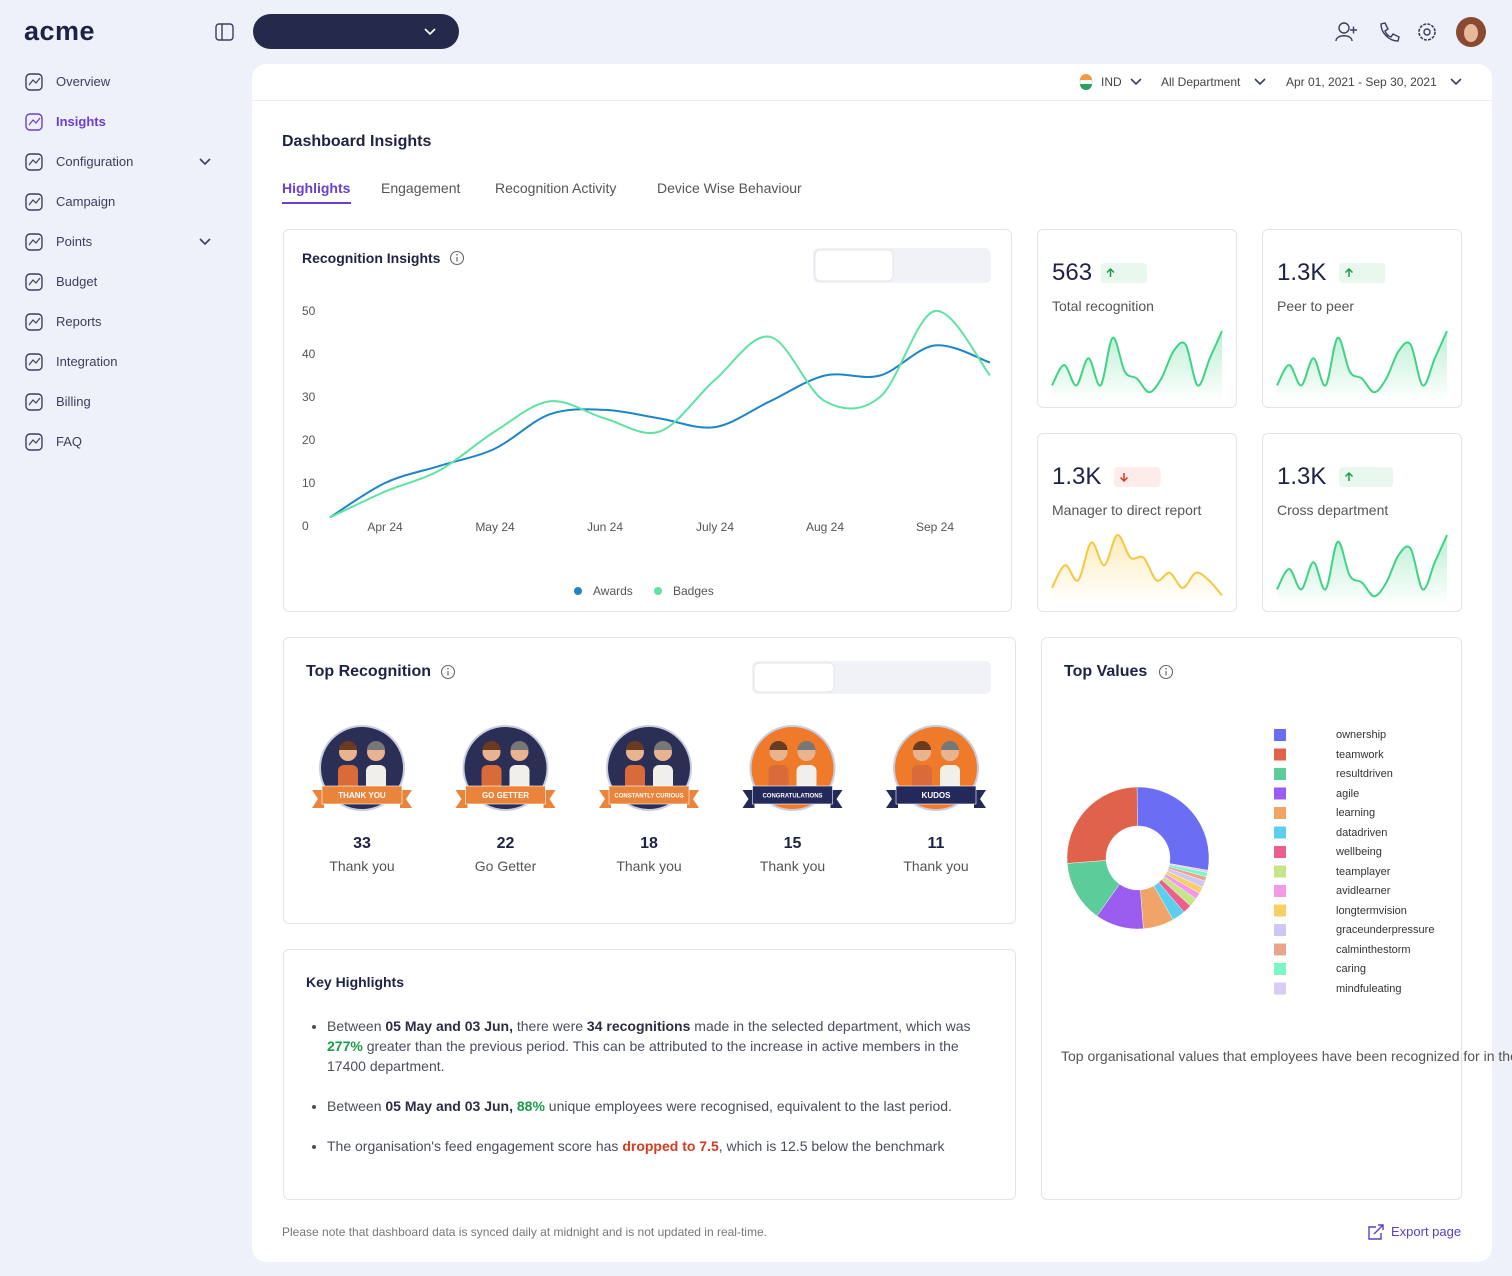  What do you see at coordinates (647, 420) in the screenshot?
I see `card` at bounding box center [647, 420].